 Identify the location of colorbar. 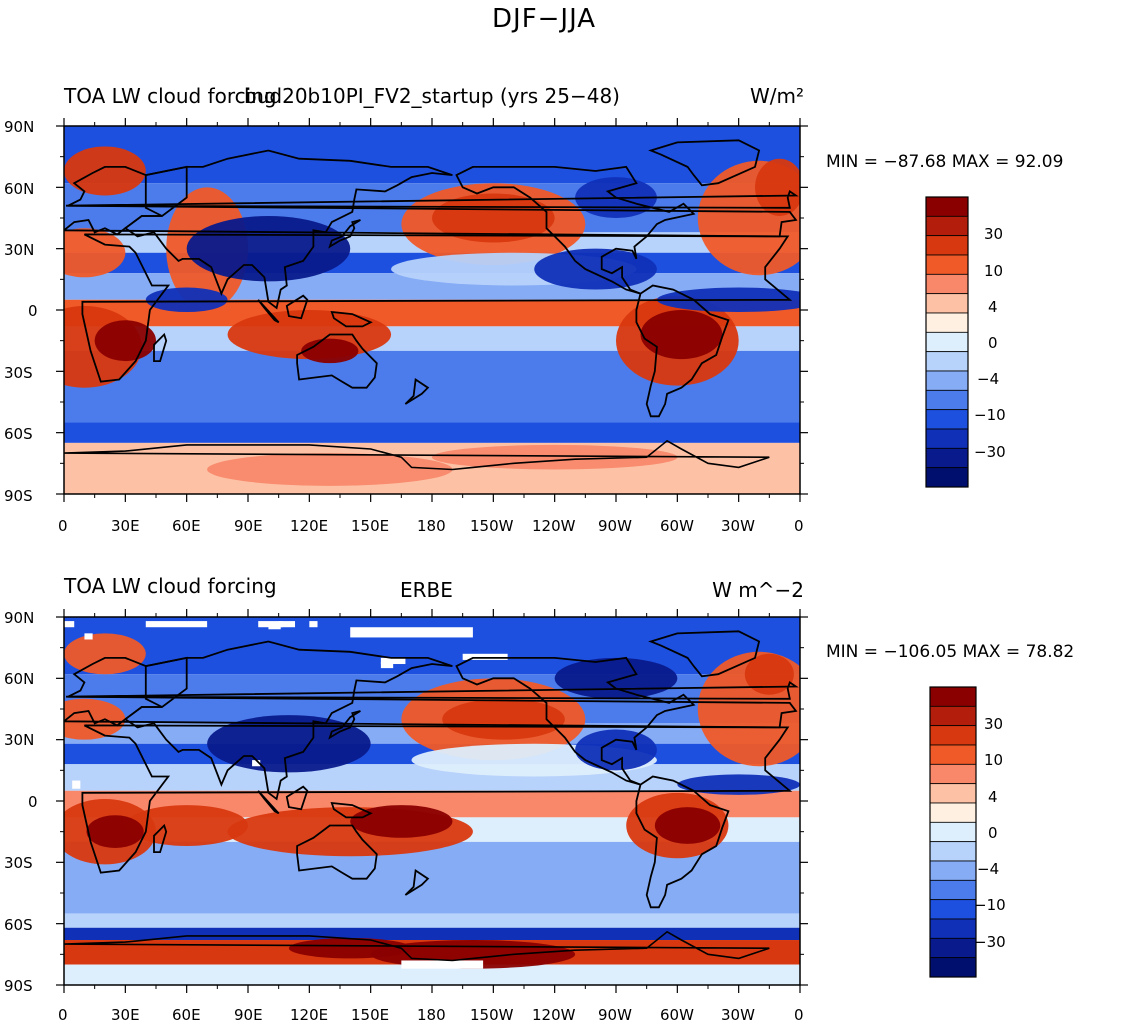
(953, 832).